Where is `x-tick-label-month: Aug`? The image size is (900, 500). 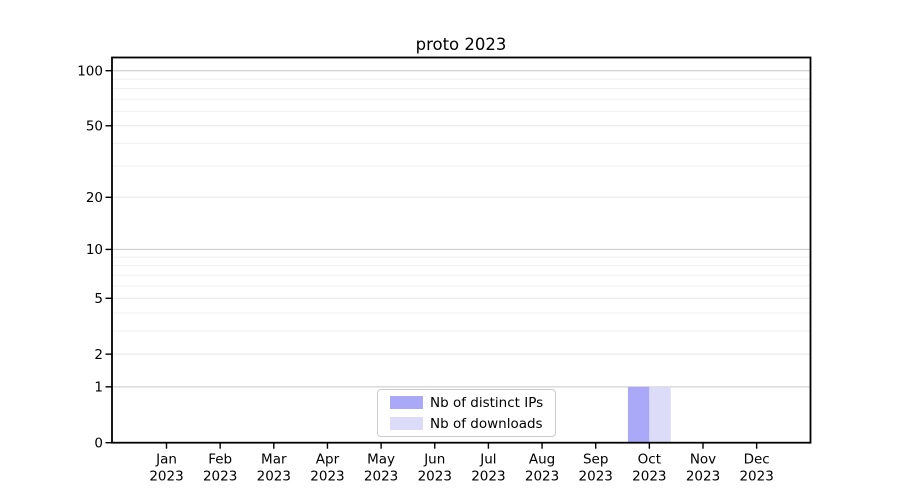 x-tick-label-month: Aug is located at coordinates (542, 460).